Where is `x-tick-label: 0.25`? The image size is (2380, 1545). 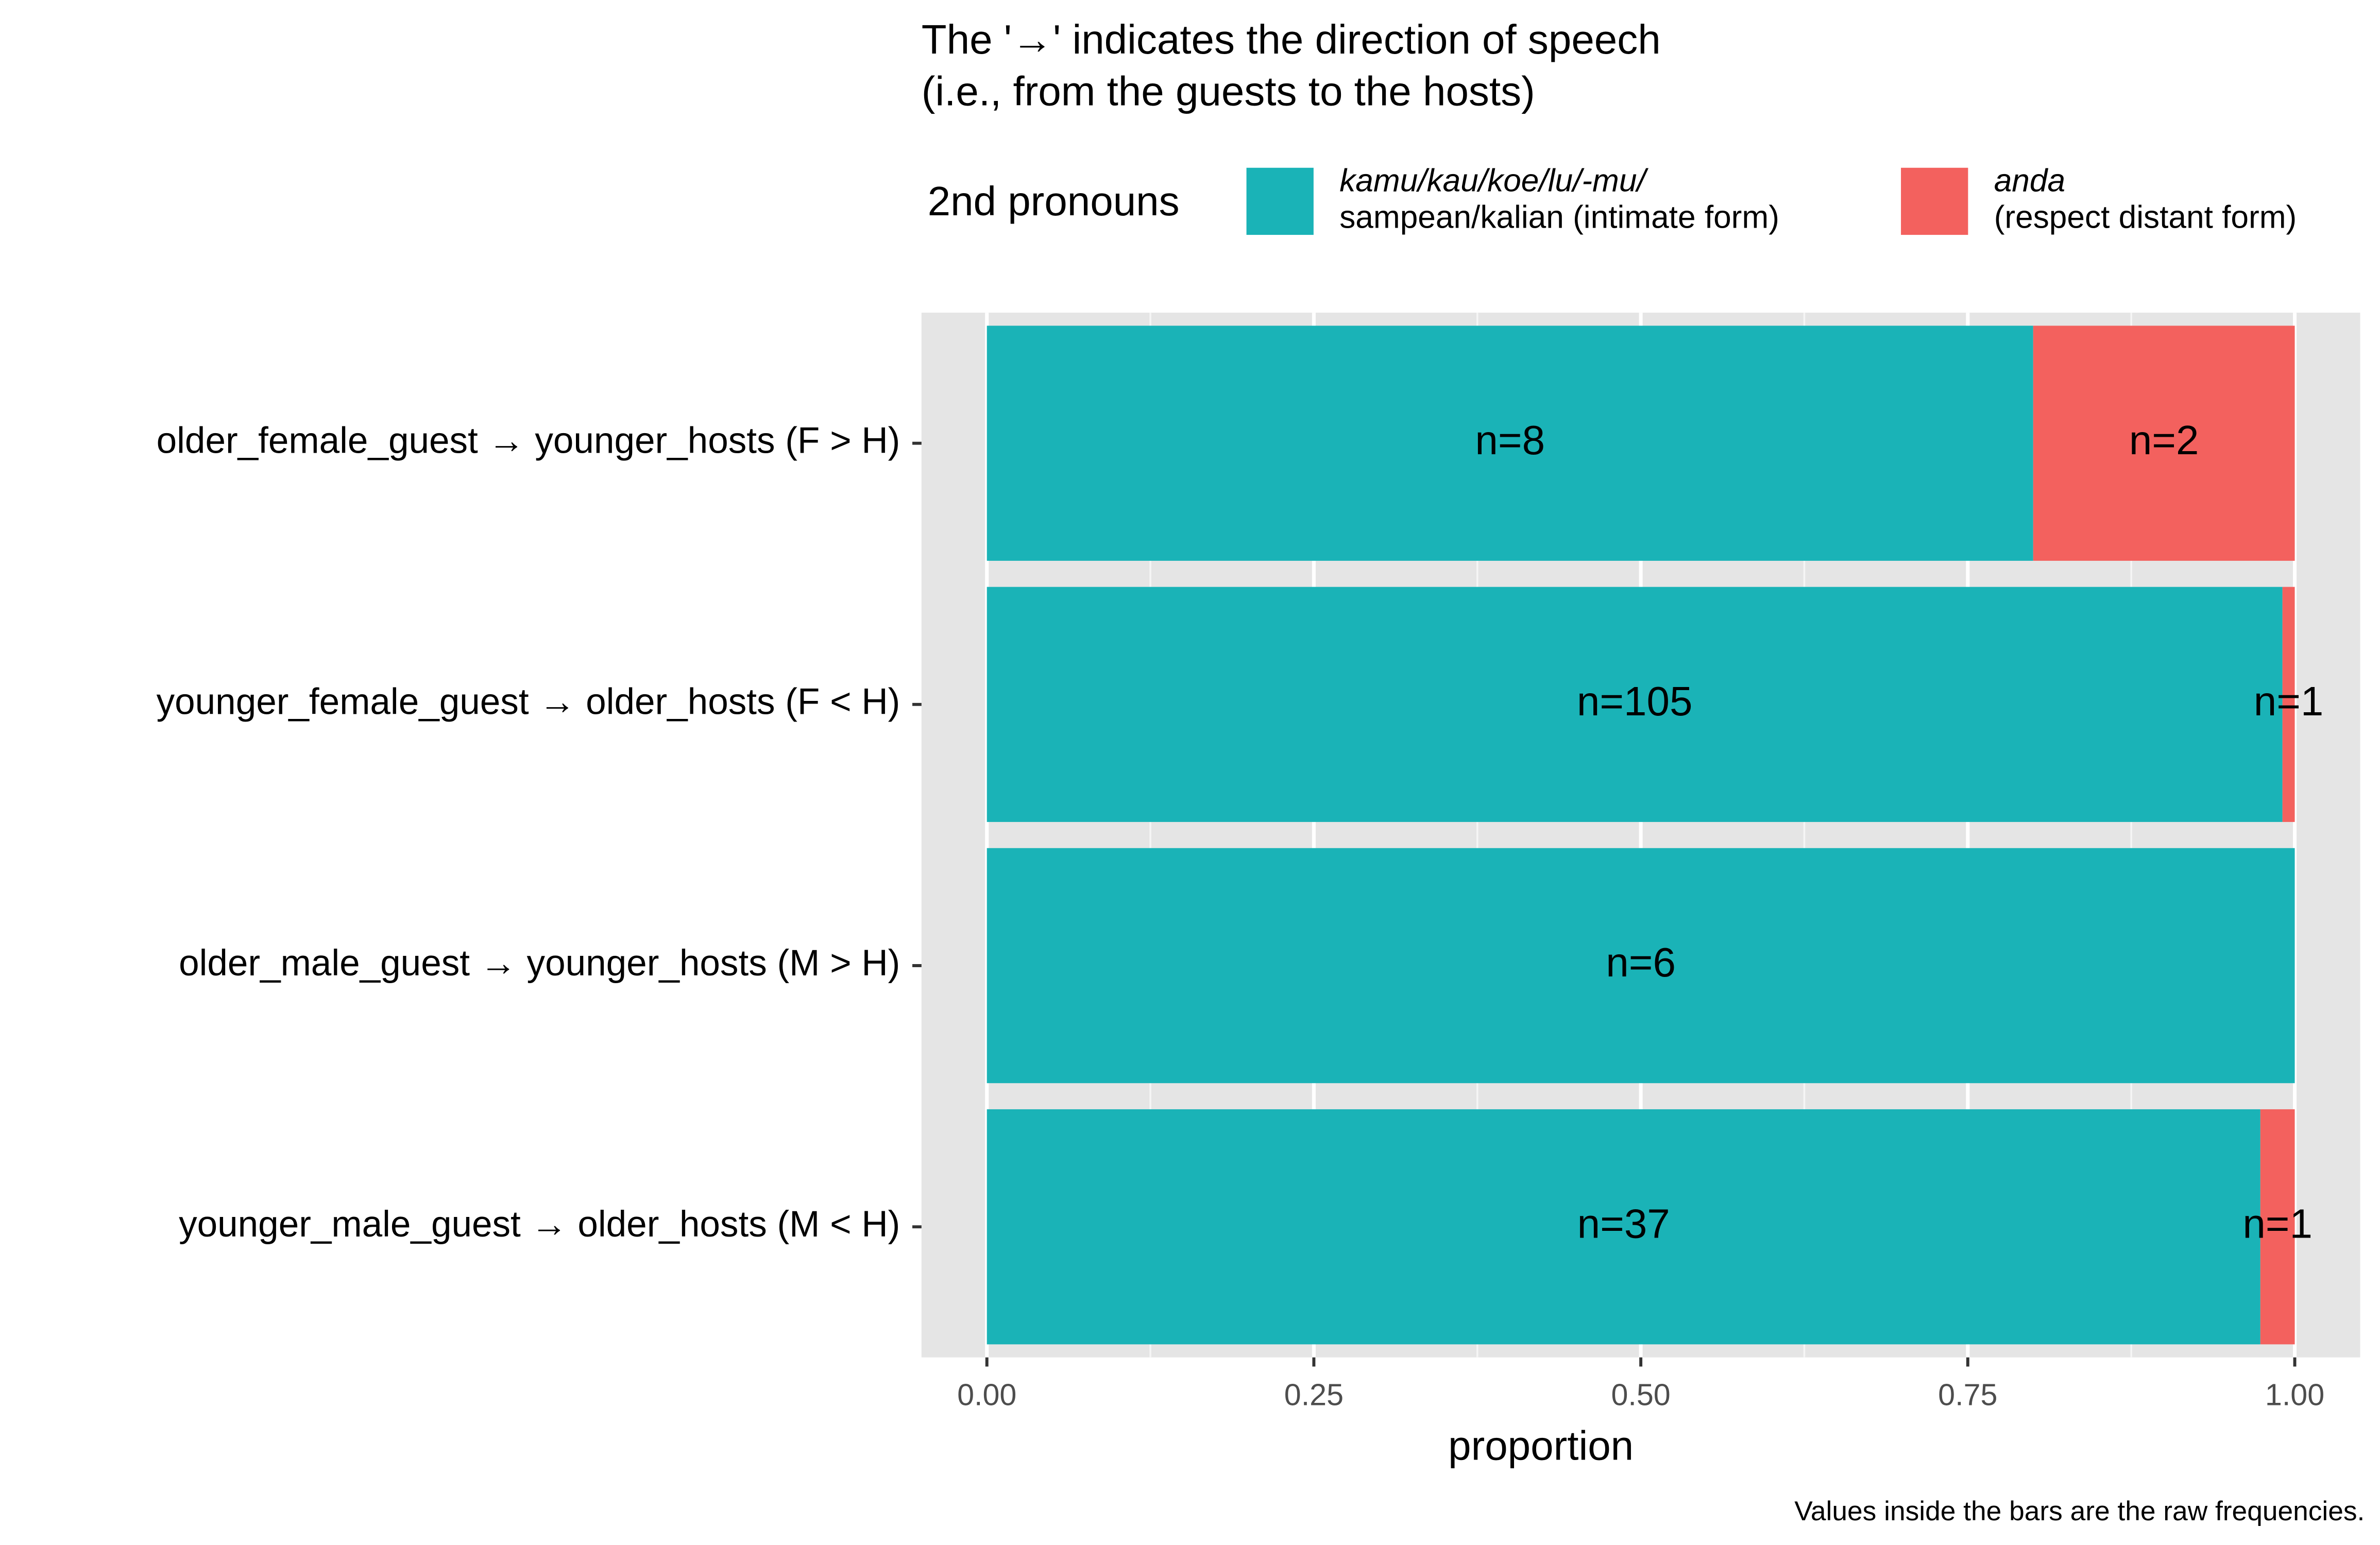
x-tick-label: 0.25 is located at coordinates (1314, 1394).